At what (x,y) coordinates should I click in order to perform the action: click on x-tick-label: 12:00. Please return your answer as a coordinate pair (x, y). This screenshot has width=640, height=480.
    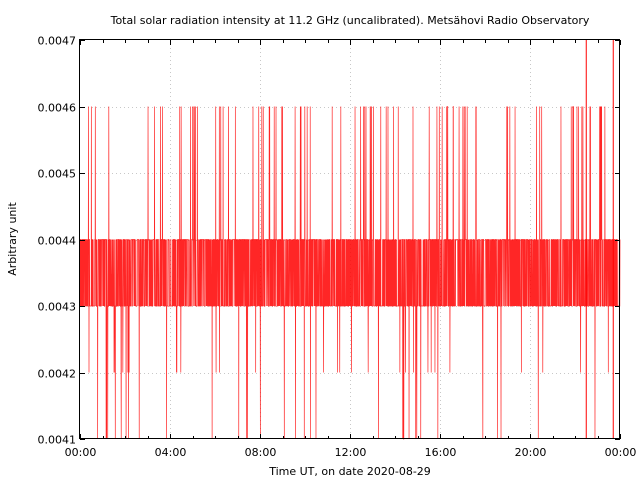
    Looking at the image, I should click on (351, 452).